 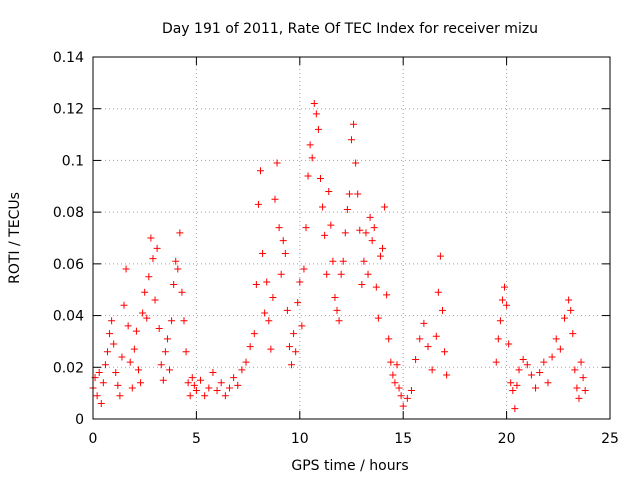 I want to click on y-tick-label: 0.02, so click(x=68, y=368).